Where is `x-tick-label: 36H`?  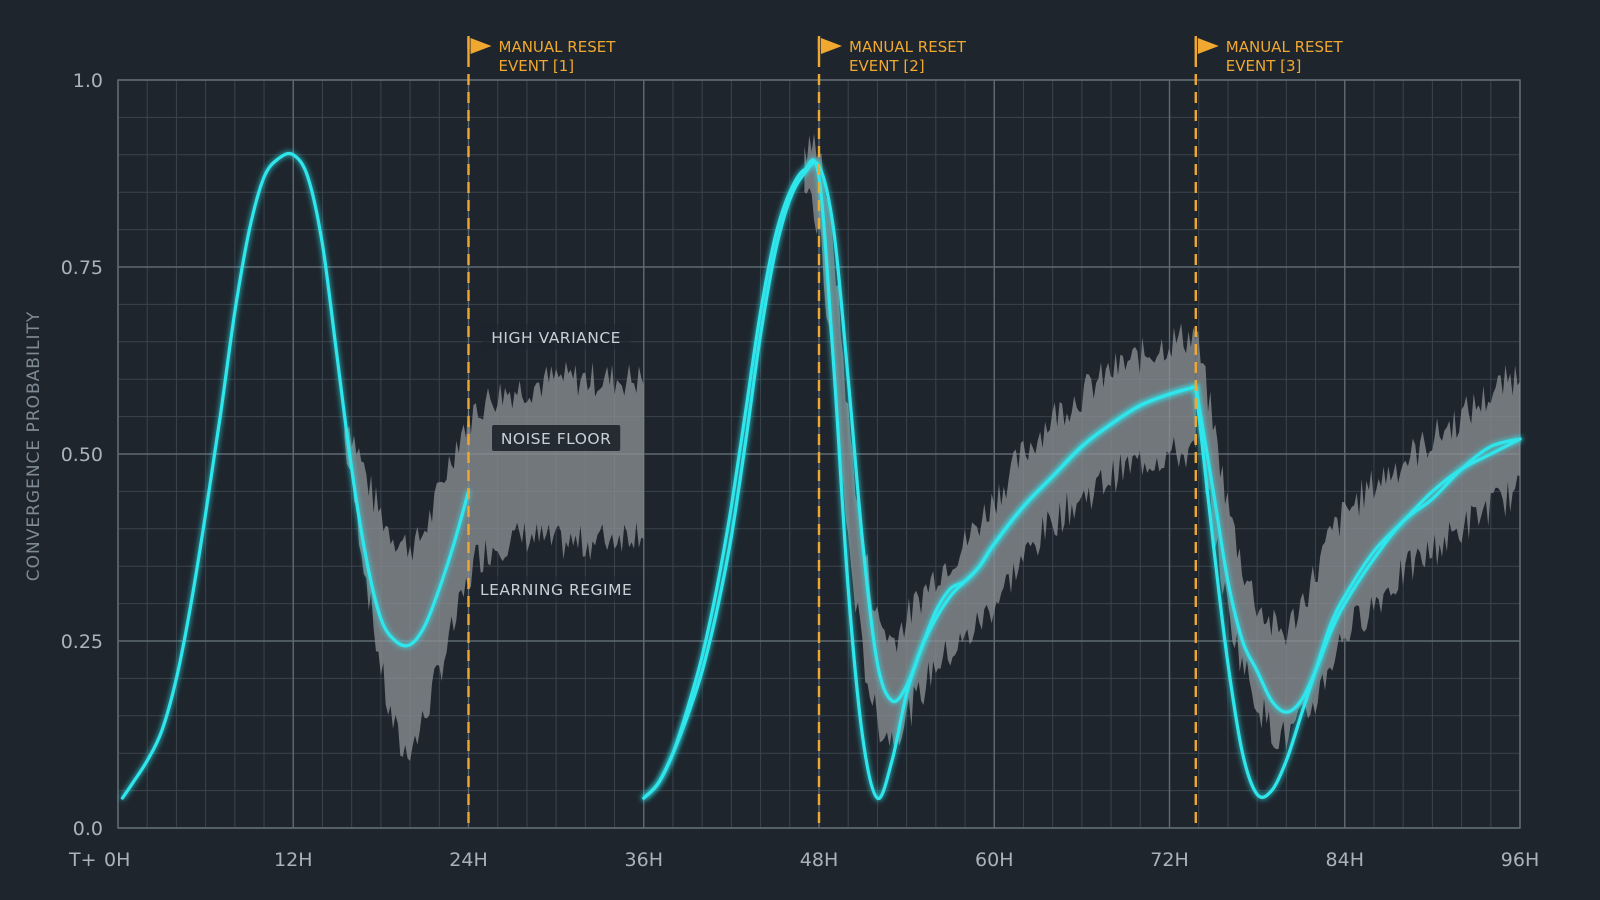 x-tick-label: 36H is located at coordinates (644, 860).